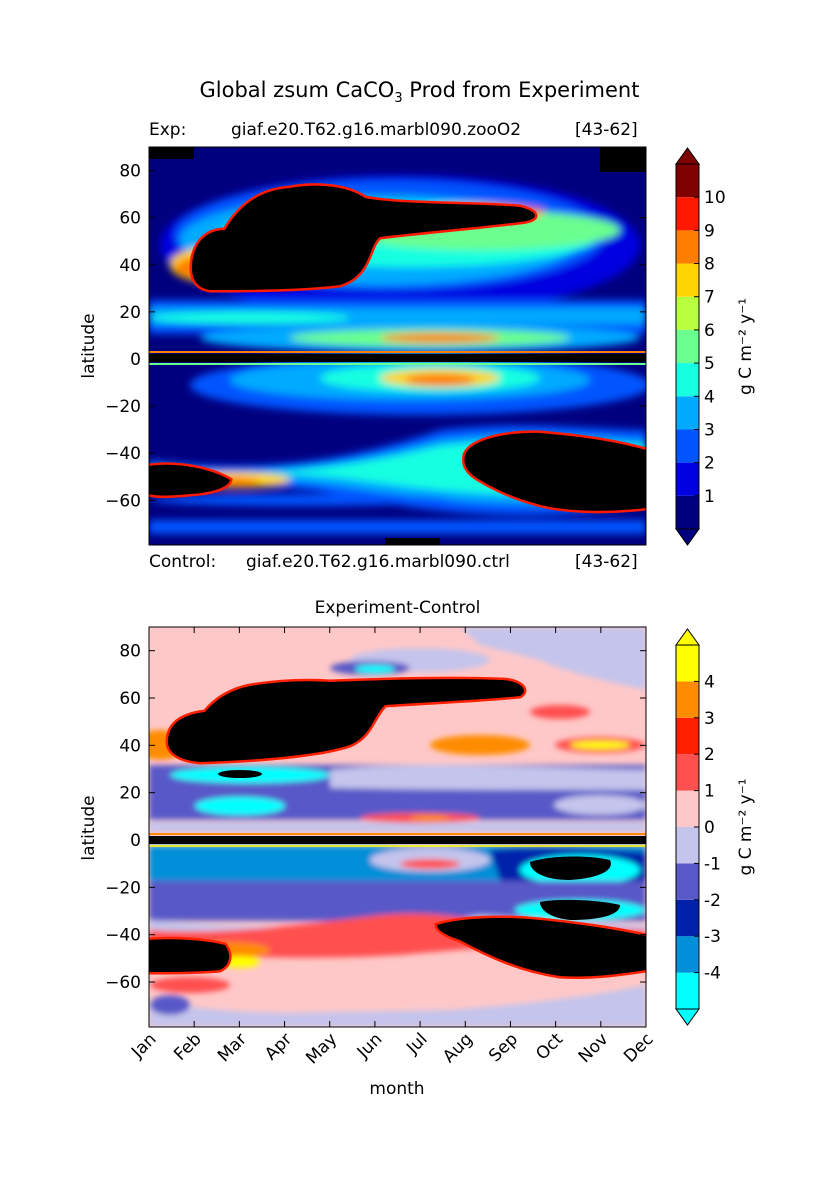 Image resolution: width=839 pixels, height=1179 pixels. I want to click on exp-mask-nh, so click(363, 237).